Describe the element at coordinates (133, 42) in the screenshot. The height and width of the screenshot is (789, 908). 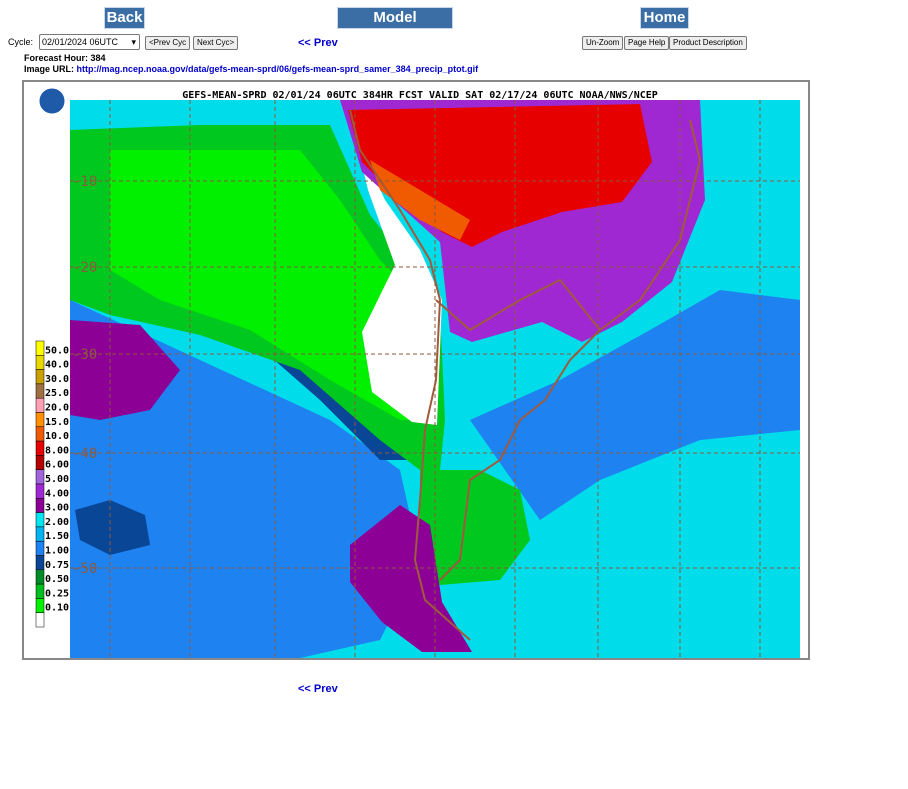
I see `dropdown-arrow: ▾` at that location.